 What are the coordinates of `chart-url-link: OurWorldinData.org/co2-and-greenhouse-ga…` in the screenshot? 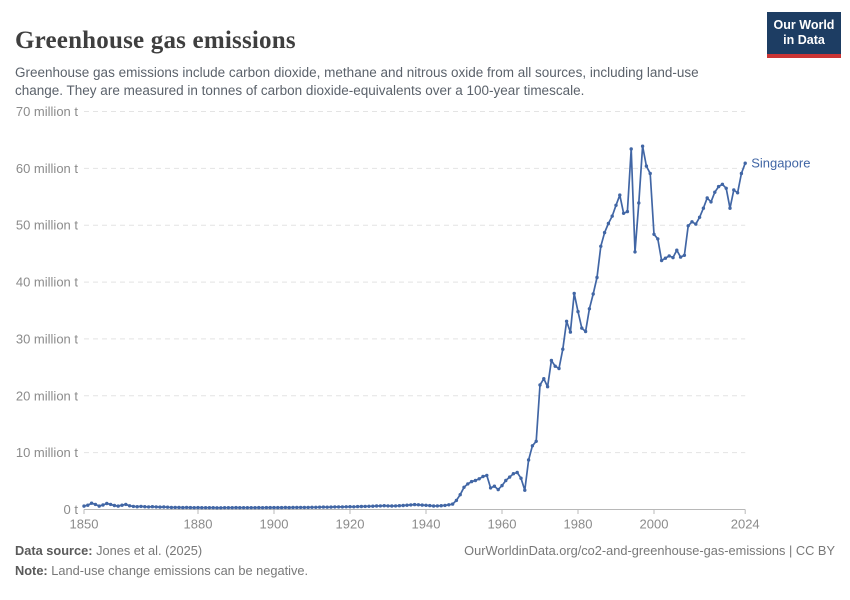 It's located at (625, 550).